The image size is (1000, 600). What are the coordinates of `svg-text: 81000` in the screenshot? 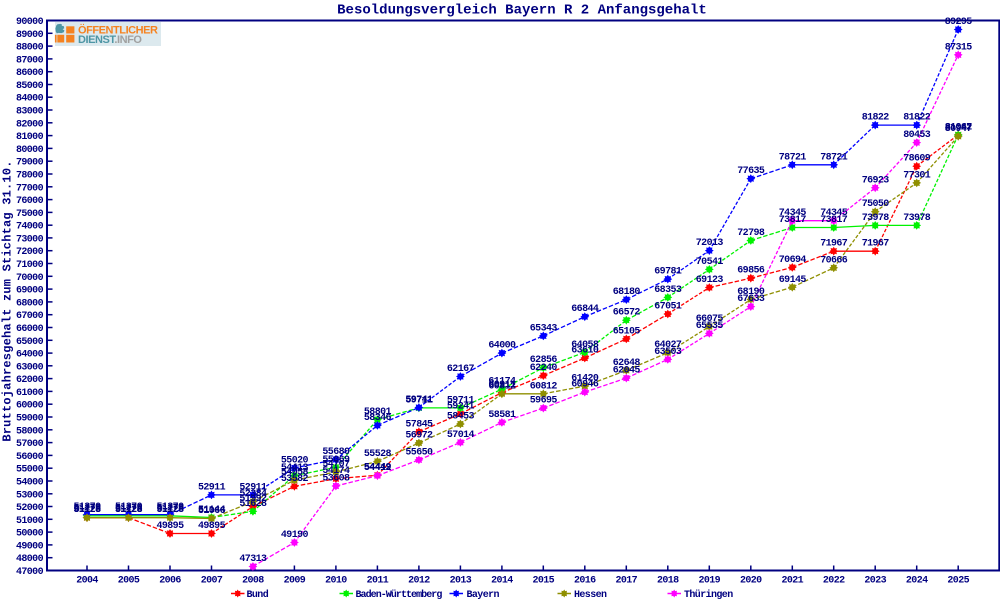 It's located at (30, 137).